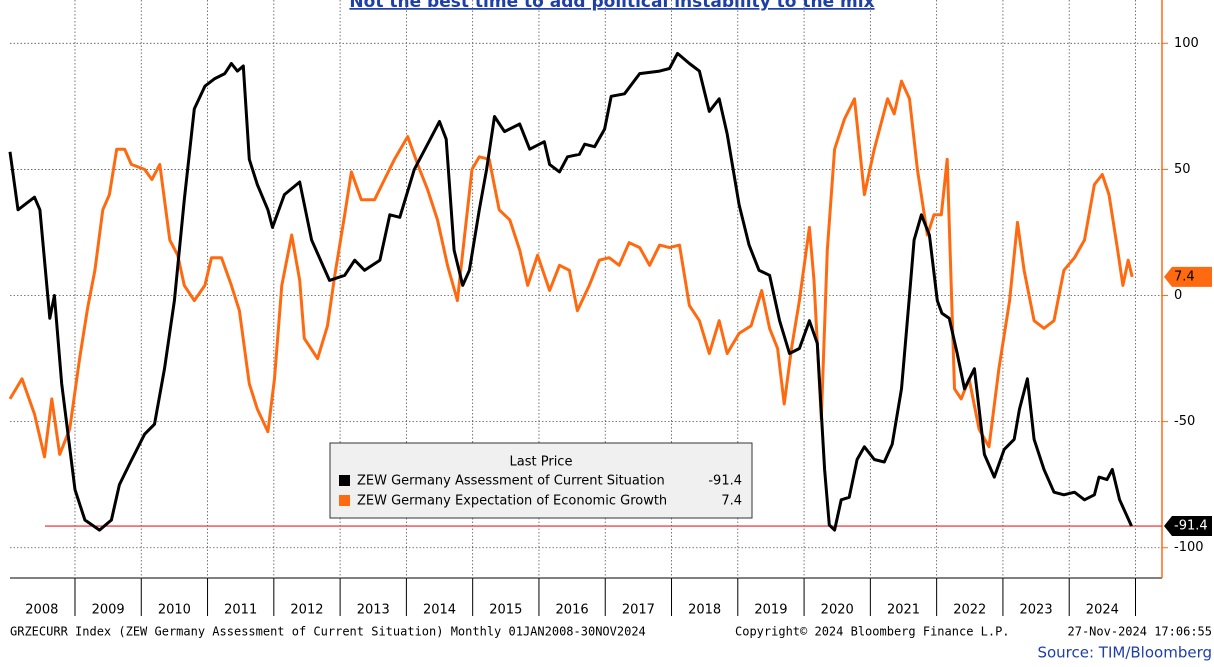 The height and width of the screenshot is (667, 1214). Describe the element at coordinates (638, 610) in the screenshot. I see `x-tick-label: 2017` at that location.